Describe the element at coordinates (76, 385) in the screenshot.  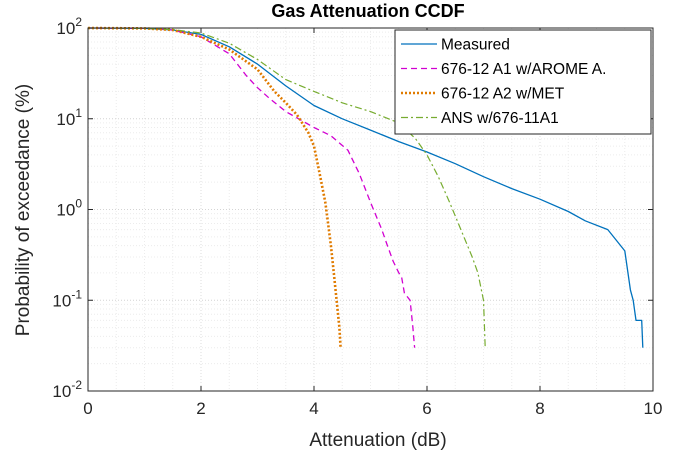
I see `y-tick-exponent: -2` at that location.